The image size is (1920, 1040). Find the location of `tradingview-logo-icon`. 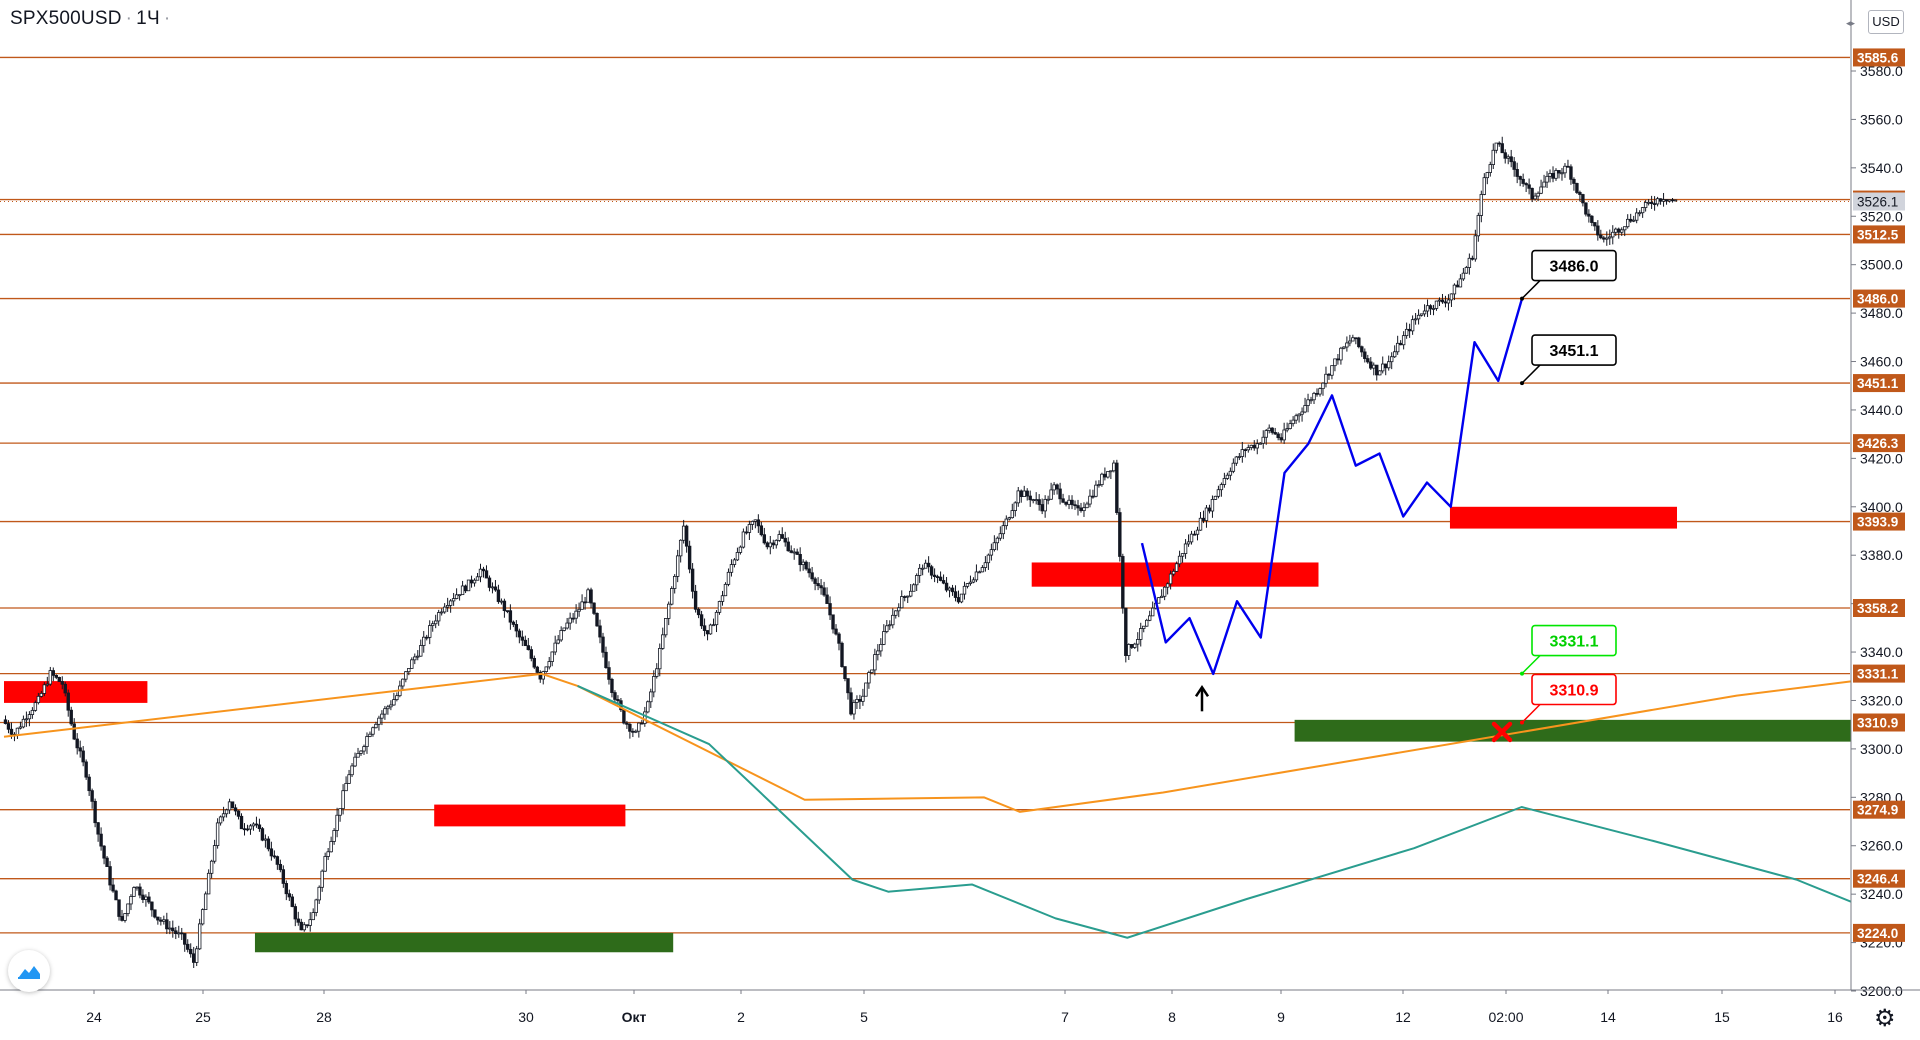

tradingview-logo-icon is located at coordinates (29, 971).